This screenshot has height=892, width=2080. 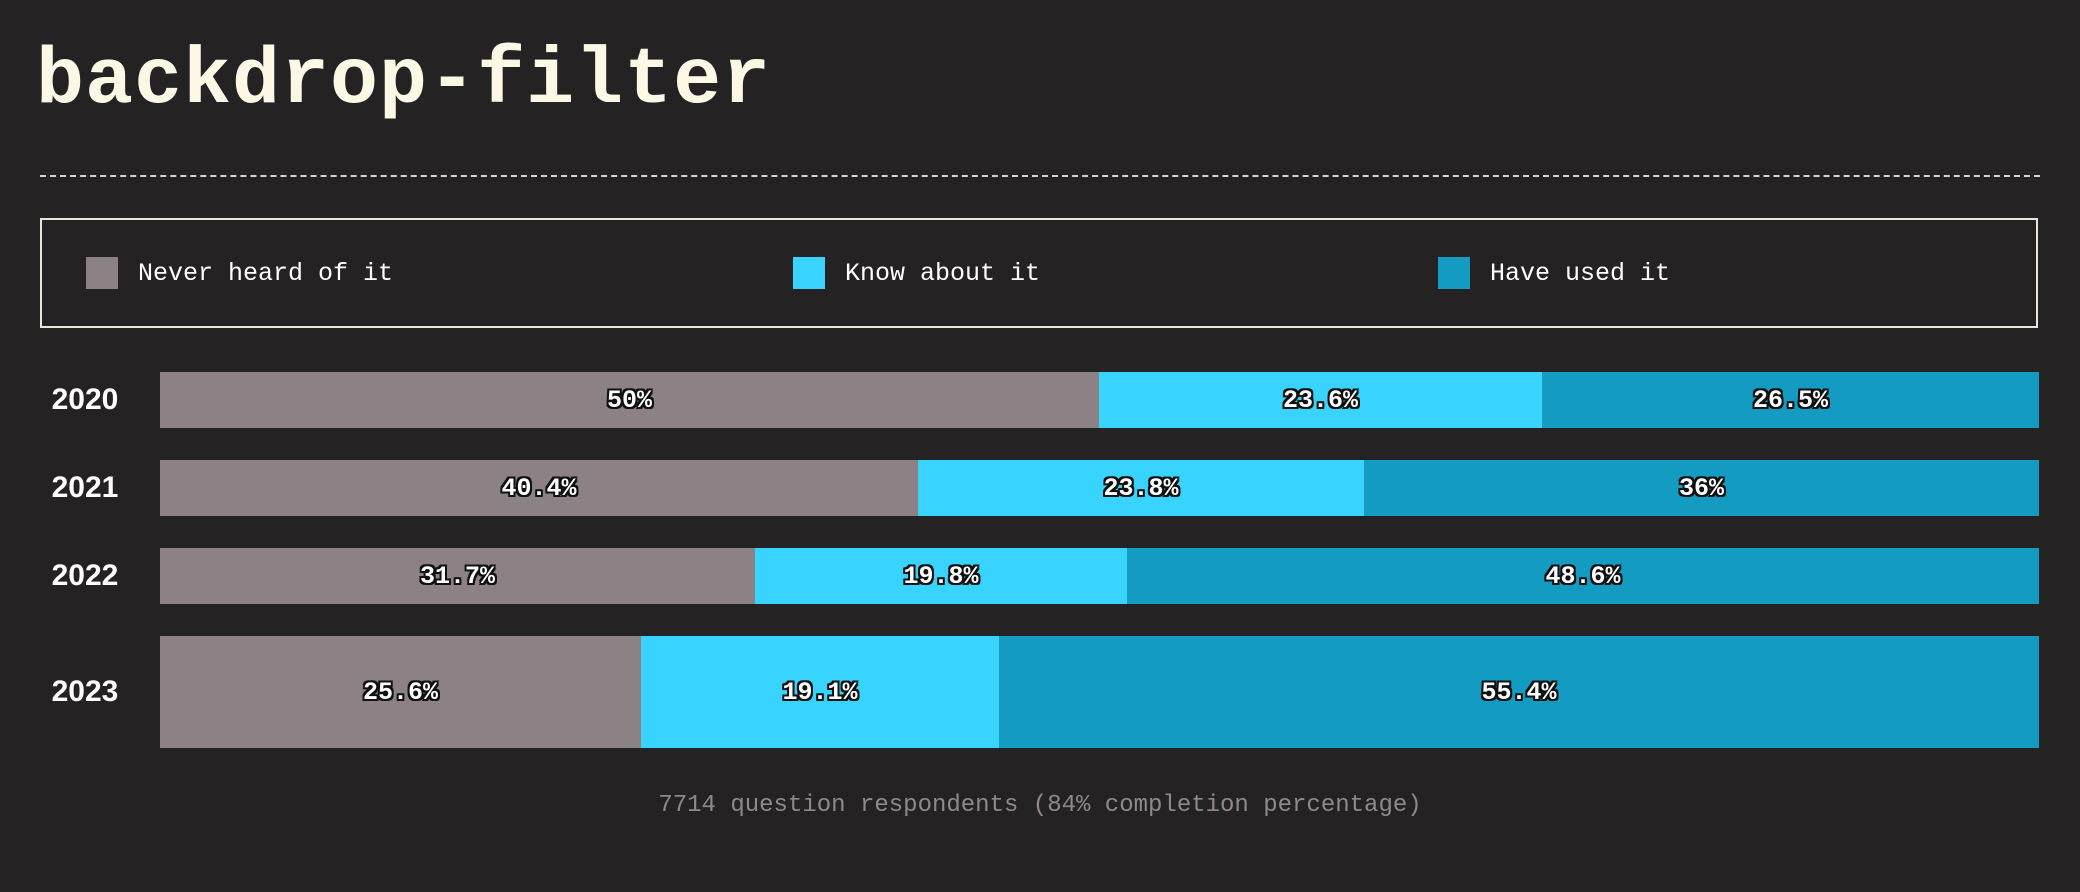 I want to click on bar-segment-2023-have-used-it: 55.4%, so click(x=1519, y=692).